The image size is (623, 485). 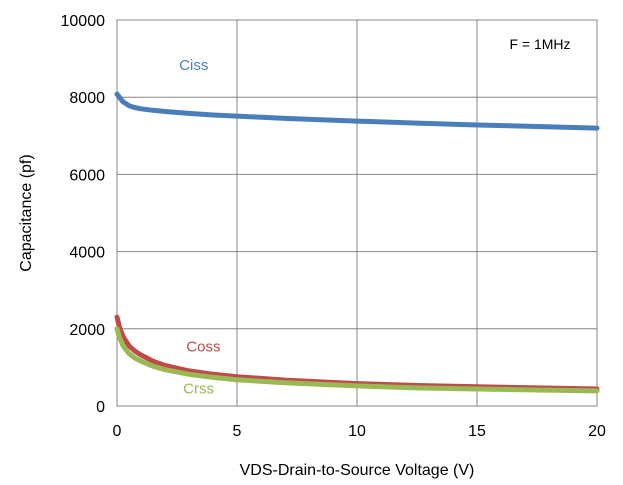 I want to click on x-tick-label: 15, so click(x=477, y=431).